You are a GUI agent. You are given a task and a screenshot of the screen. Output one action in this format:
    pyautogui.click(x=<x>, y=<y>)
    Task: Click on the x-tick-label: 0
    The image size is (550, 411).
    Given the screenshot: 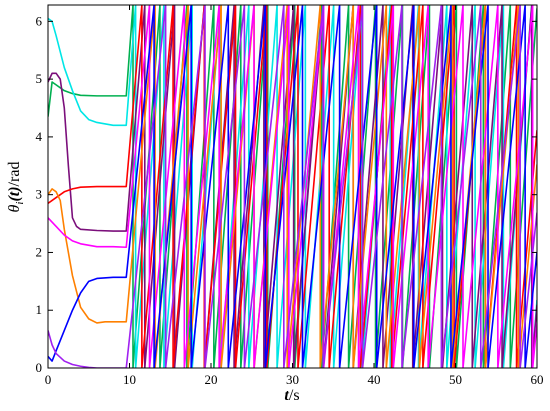 What is the action you would take?
    pyautogui.click(x=48, y=379)
    